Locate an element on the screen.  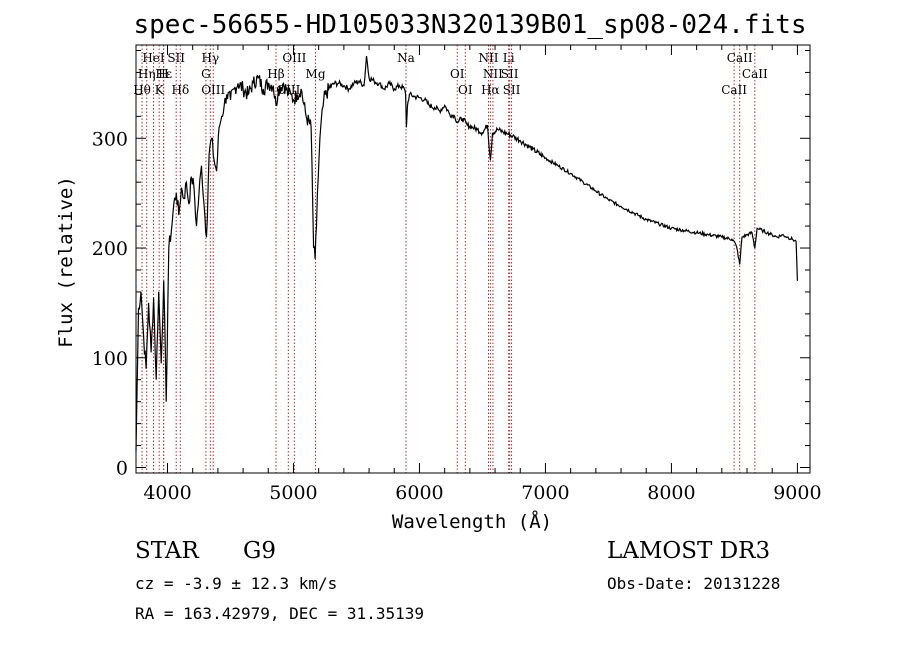
observation-date: Obs-Date: 20131228 is located at coordinates (693, 583).